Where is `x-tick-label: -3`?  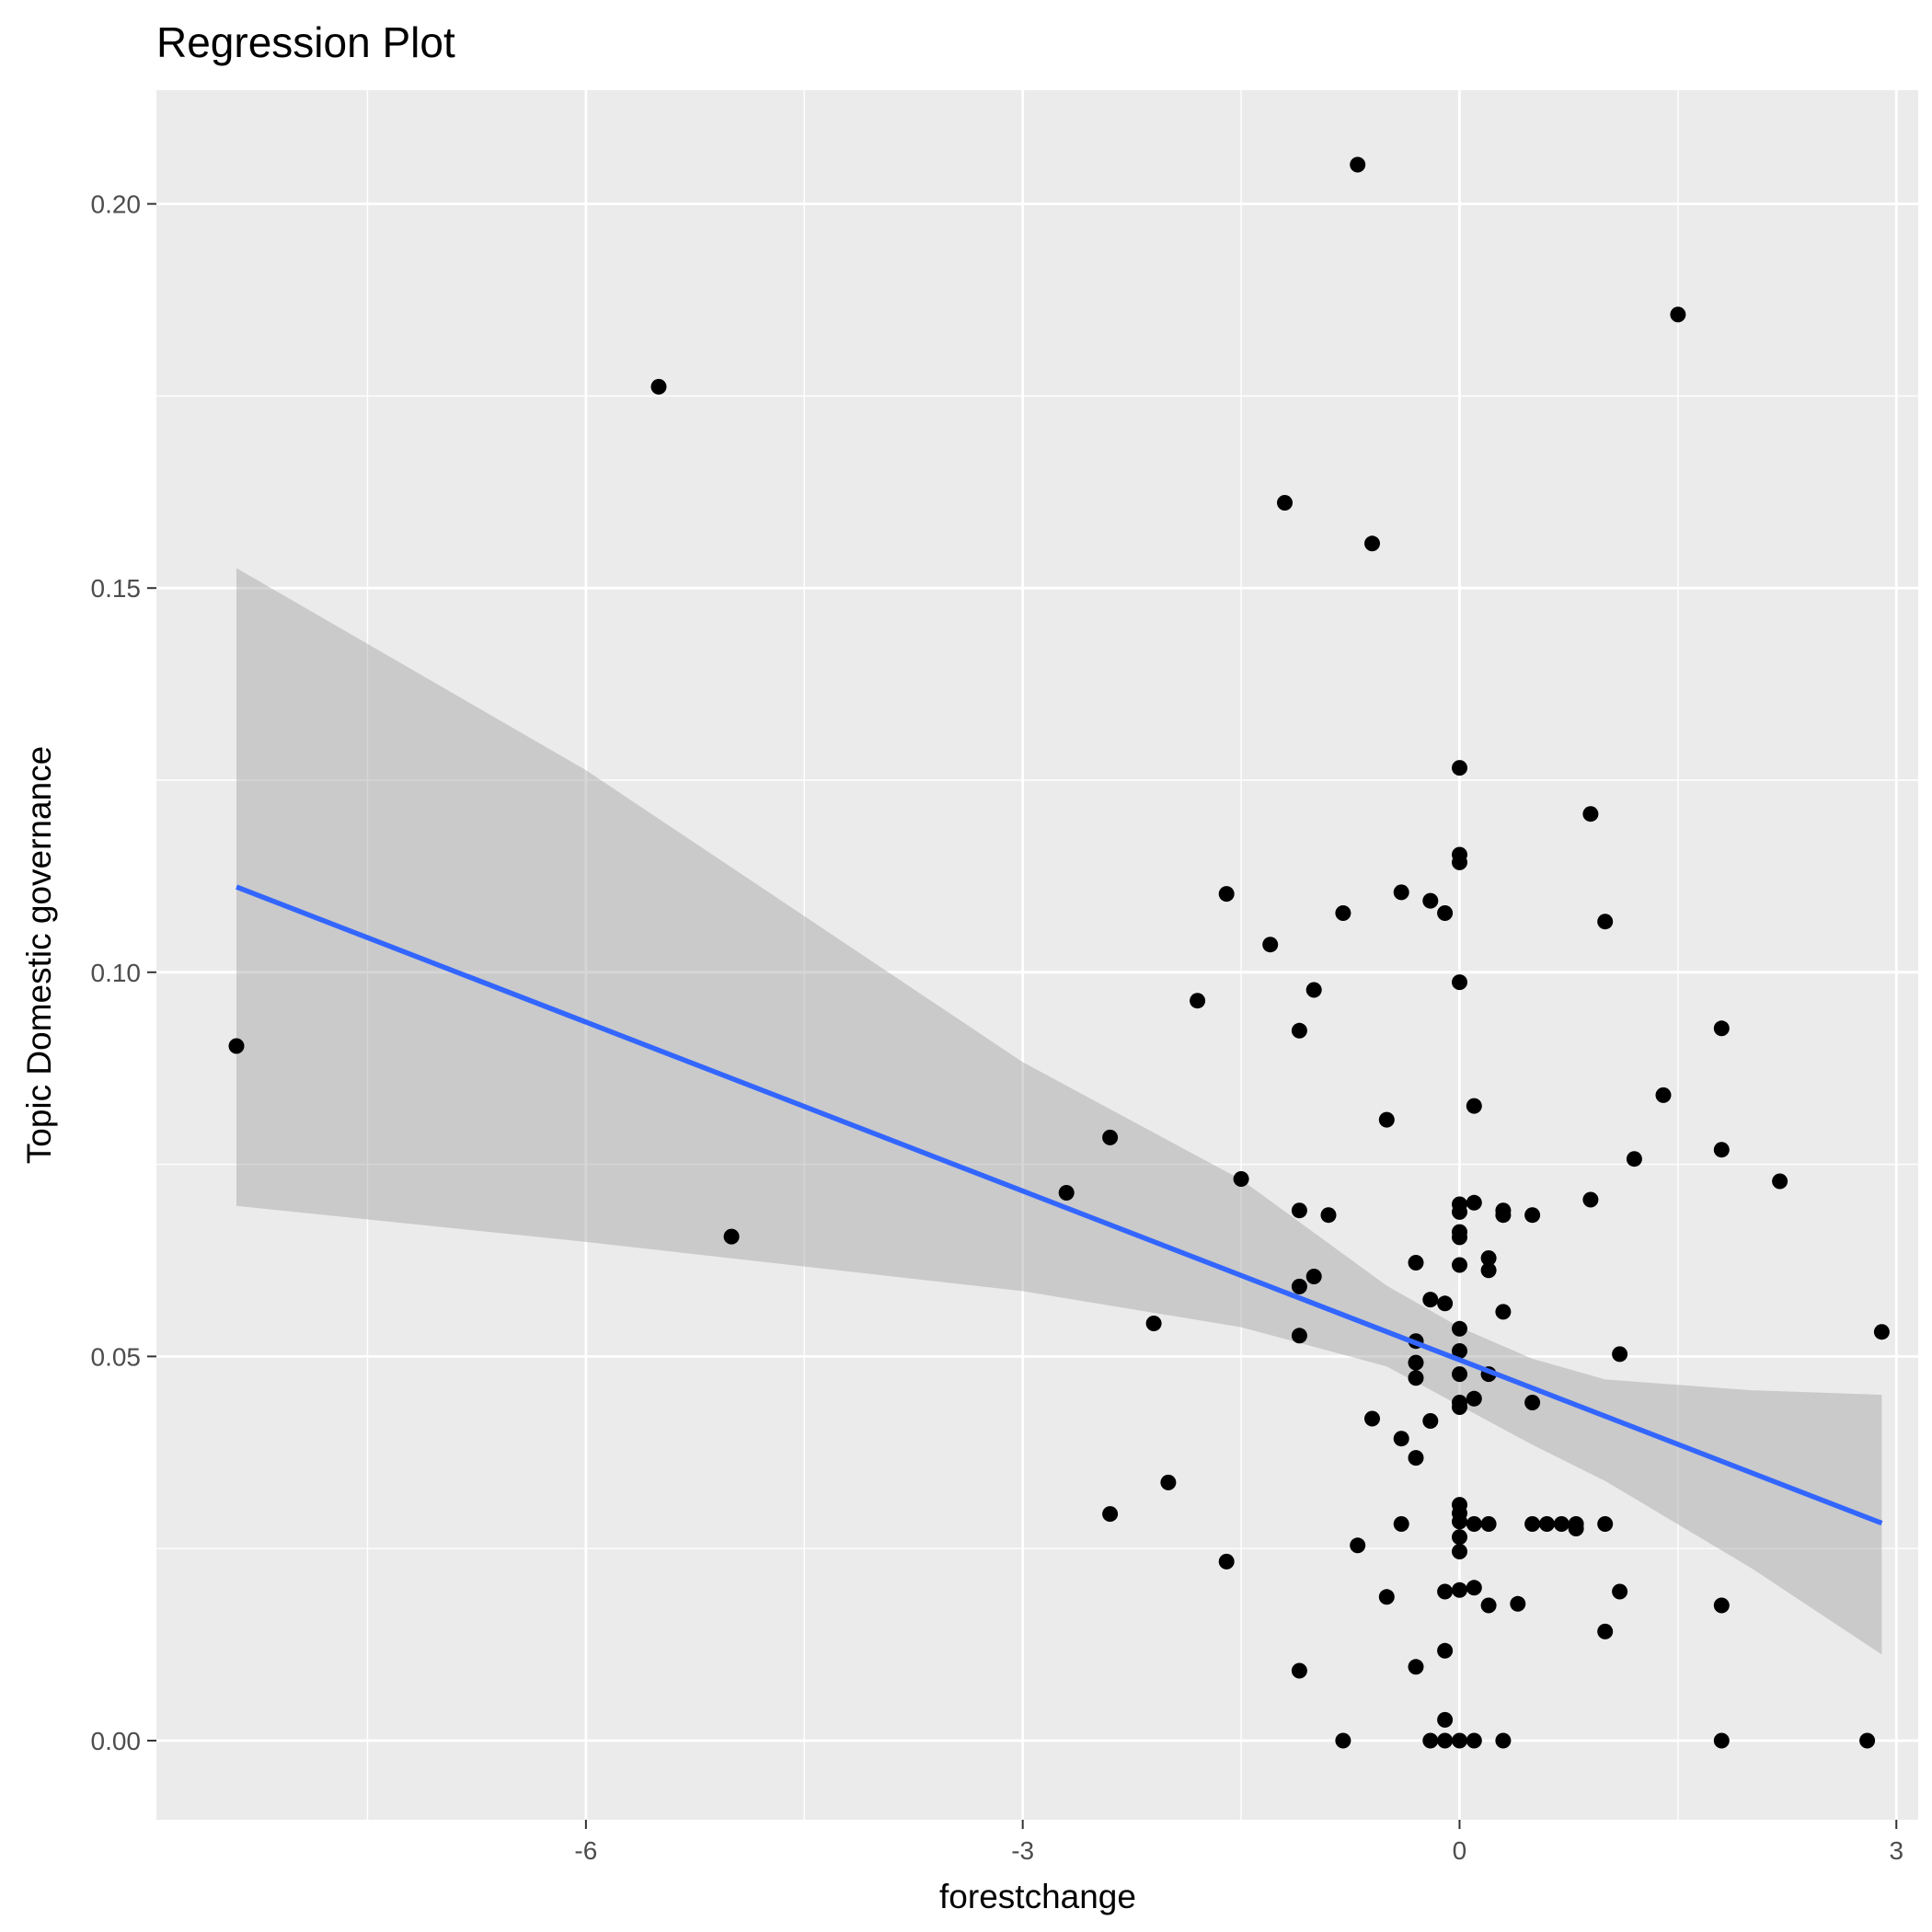
x-tick-label: -3 is located at coordinates (1022, 1850).